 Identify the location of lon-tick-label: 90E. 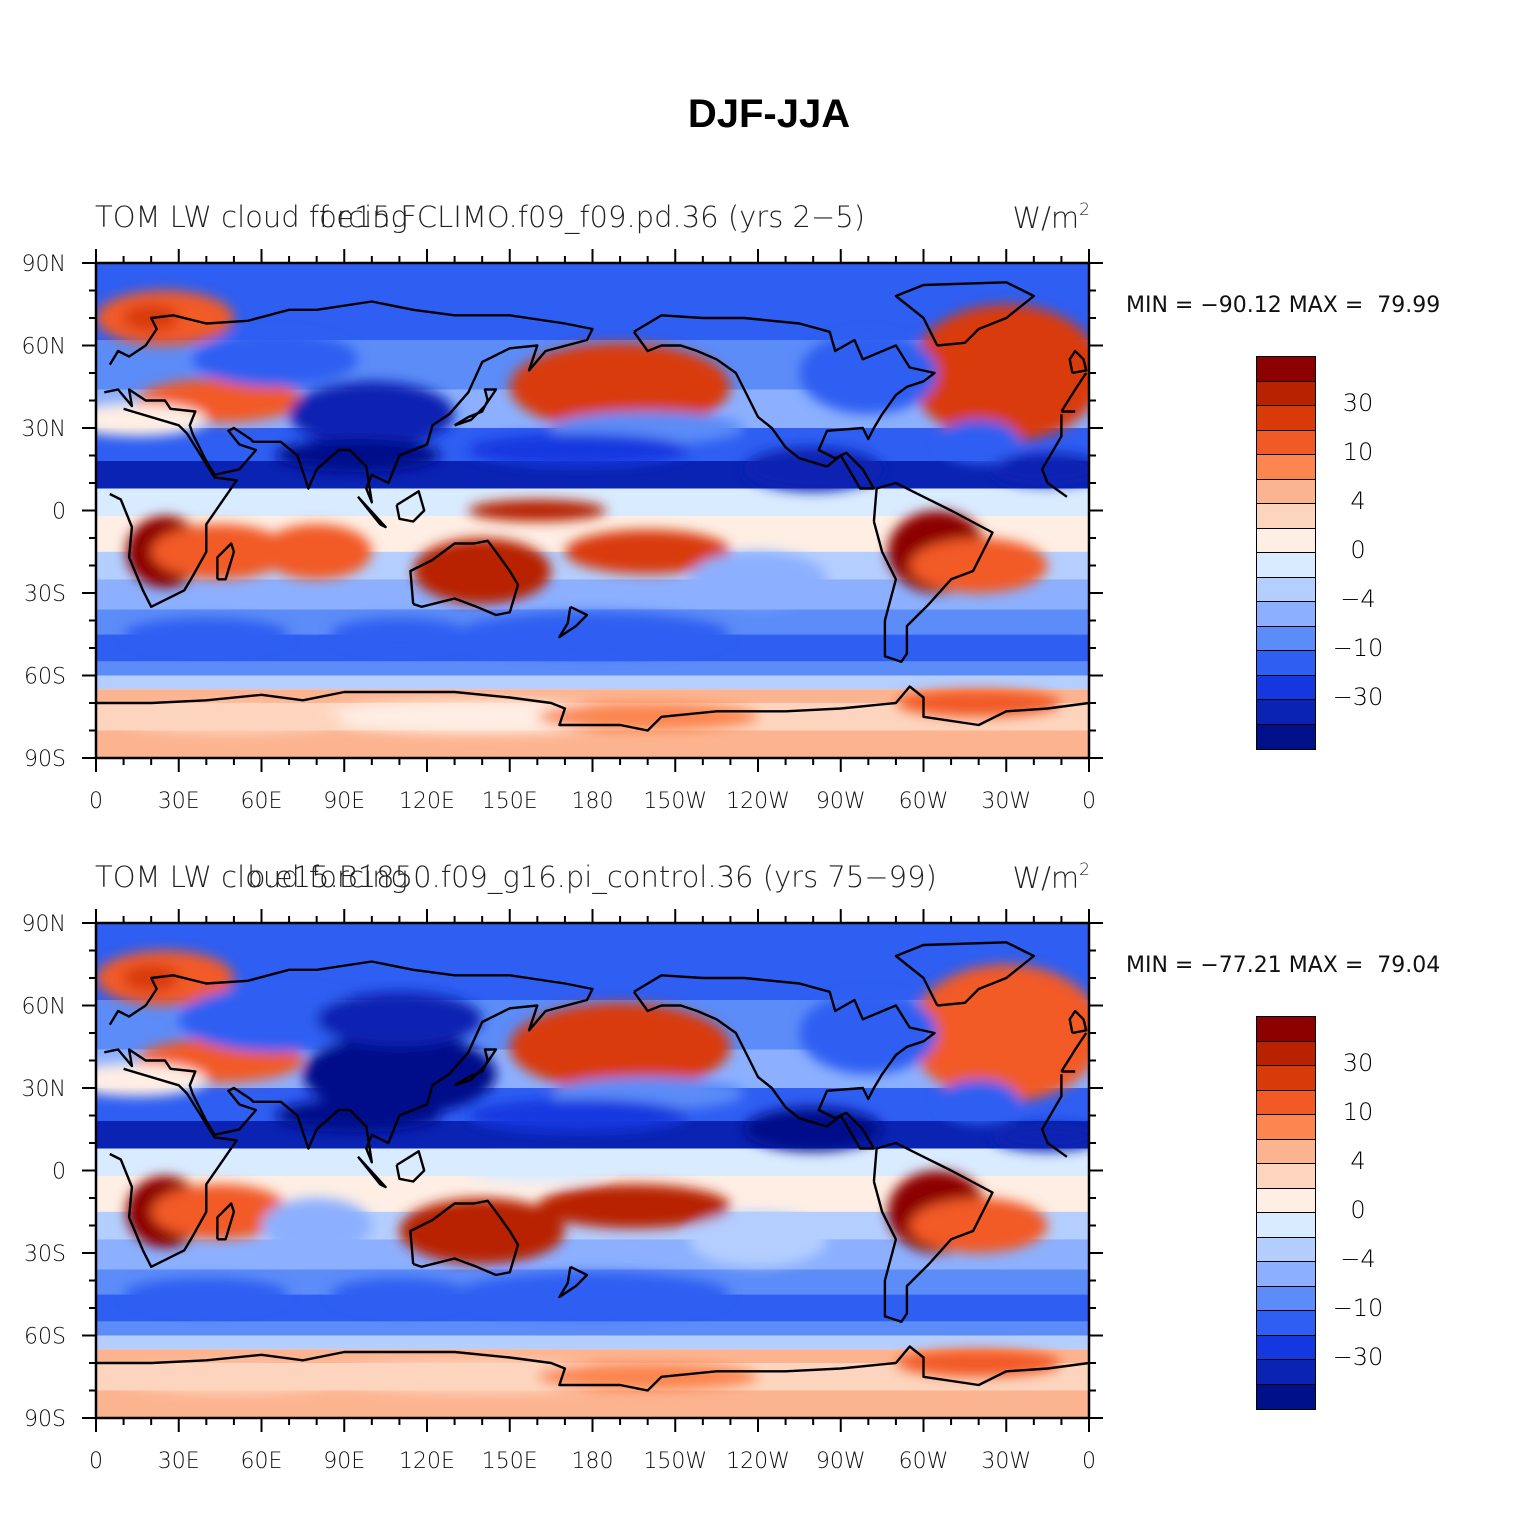
(344, 801).